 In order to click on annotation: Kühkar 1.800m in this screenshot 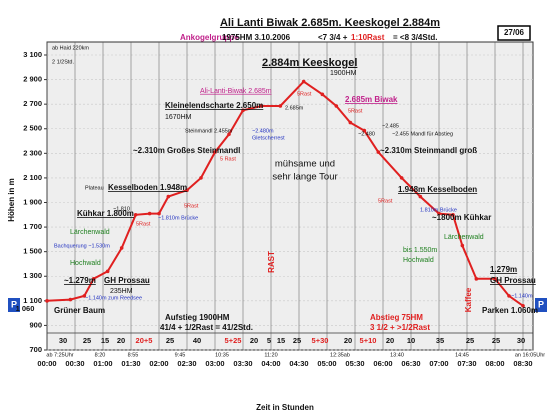, I will do `click(105, 213)`.